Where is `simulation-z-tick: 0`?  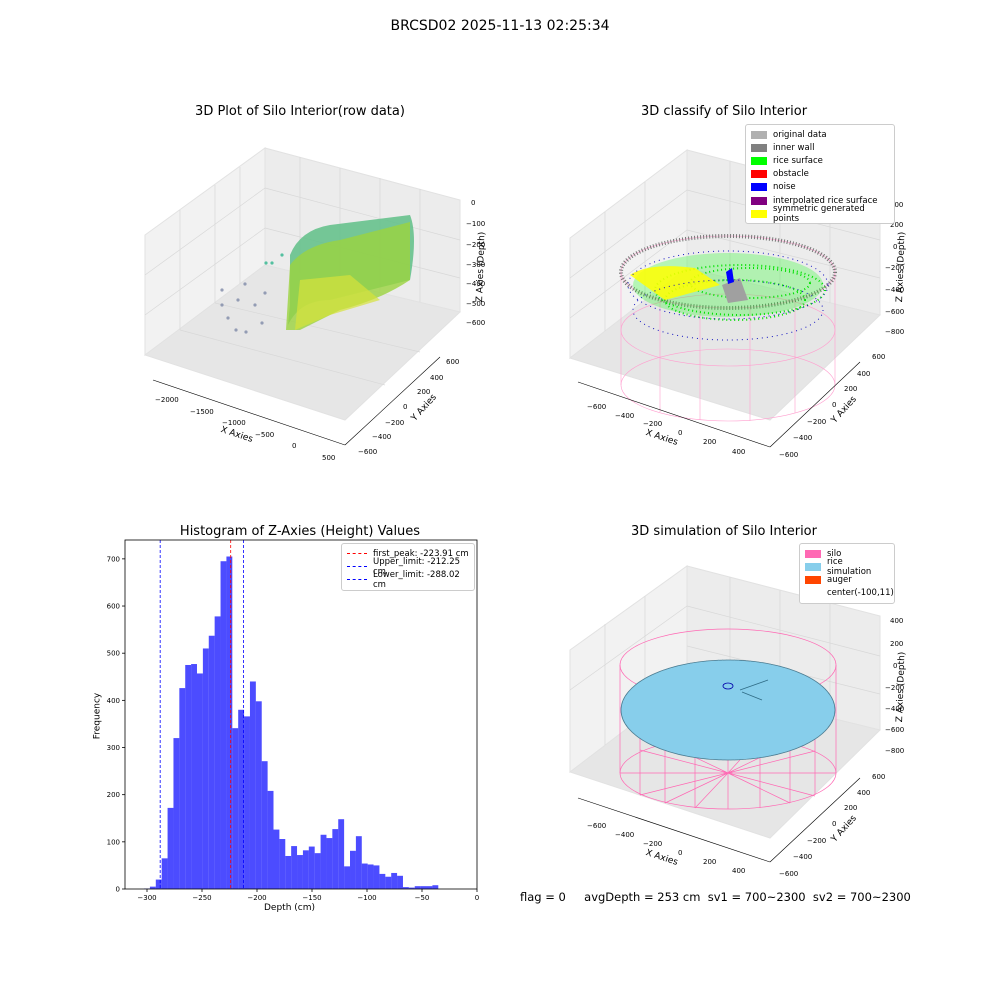 simulation-z-tick: 0 is located at coordinates (895, 666).